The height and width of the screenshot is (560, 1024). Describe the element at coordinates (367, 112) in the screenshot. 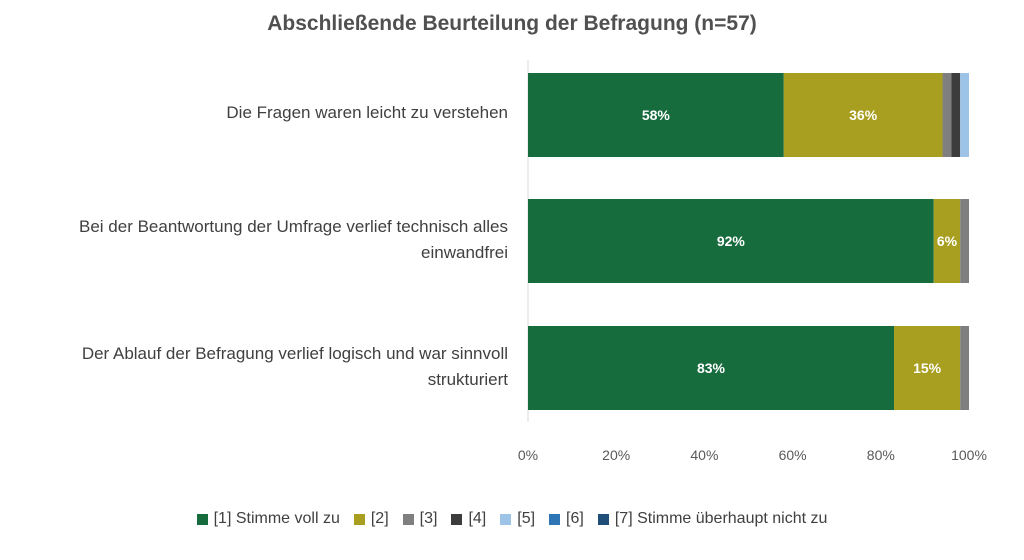

I see `category-label-0: Die Fragen waren leicht zu verstehen` at that location.